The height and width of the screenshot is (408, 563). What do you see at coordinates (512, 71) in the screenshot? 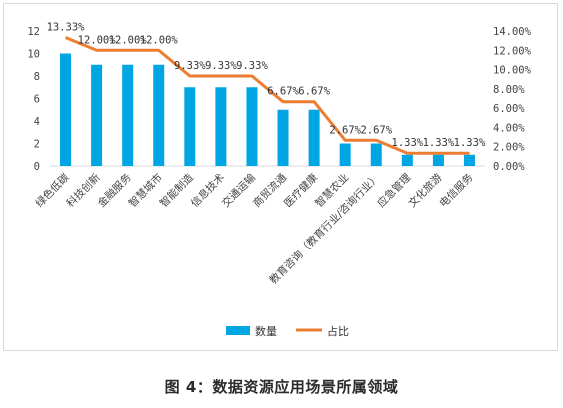
I see `y-right-tick-label: 10.00%` at bounding box center [512, 71].